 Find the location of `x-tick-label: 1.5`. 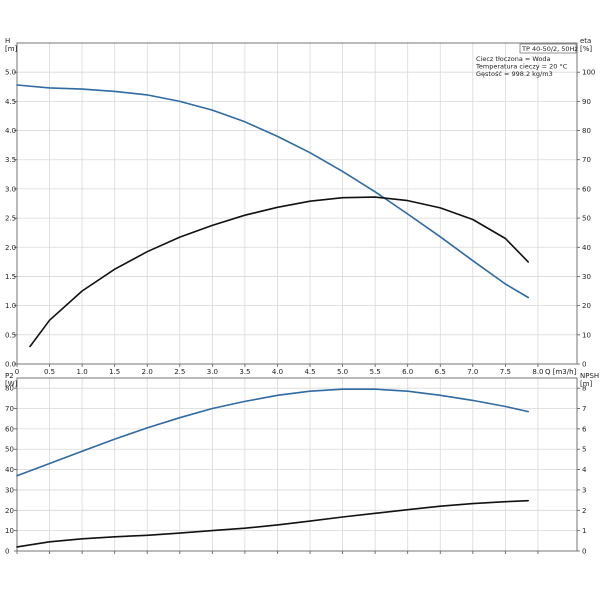

x-tick-label: 1.5 is located at coordinates (114, 372).